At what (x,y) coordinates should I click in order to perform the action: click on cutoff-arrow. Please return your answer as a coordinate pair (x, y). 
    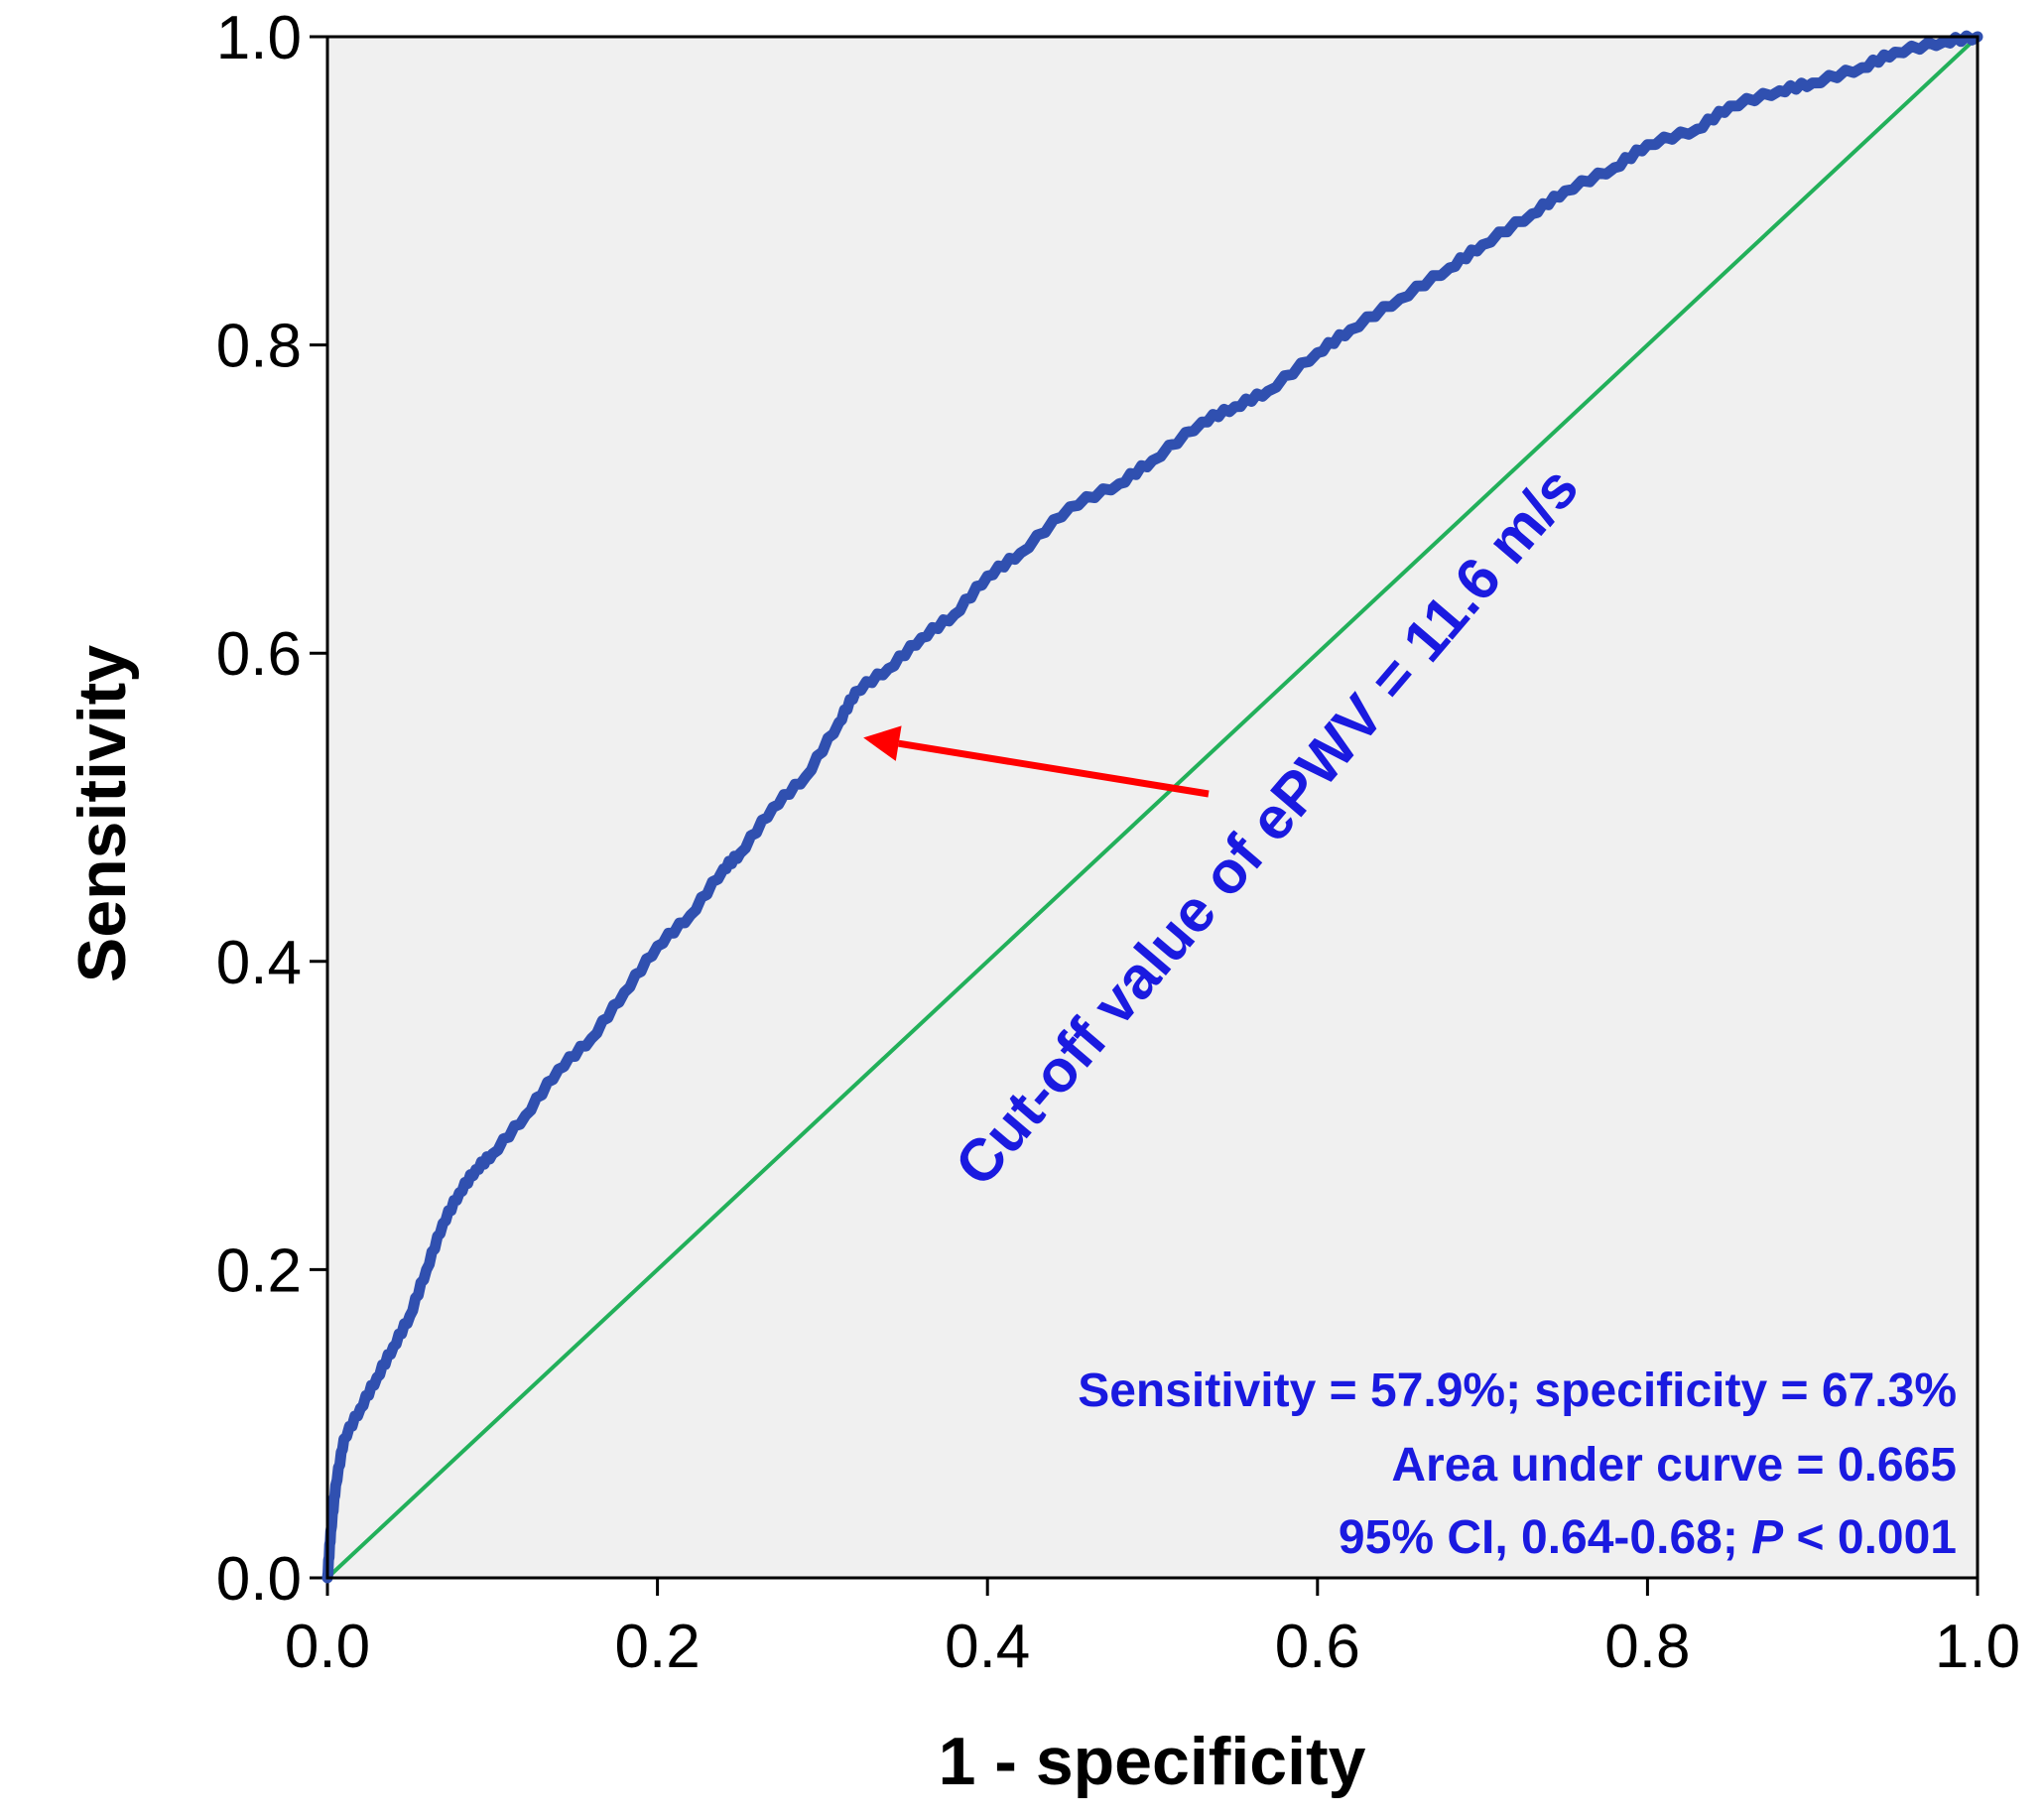
    Looking at the image, I should click on (1036, 761).